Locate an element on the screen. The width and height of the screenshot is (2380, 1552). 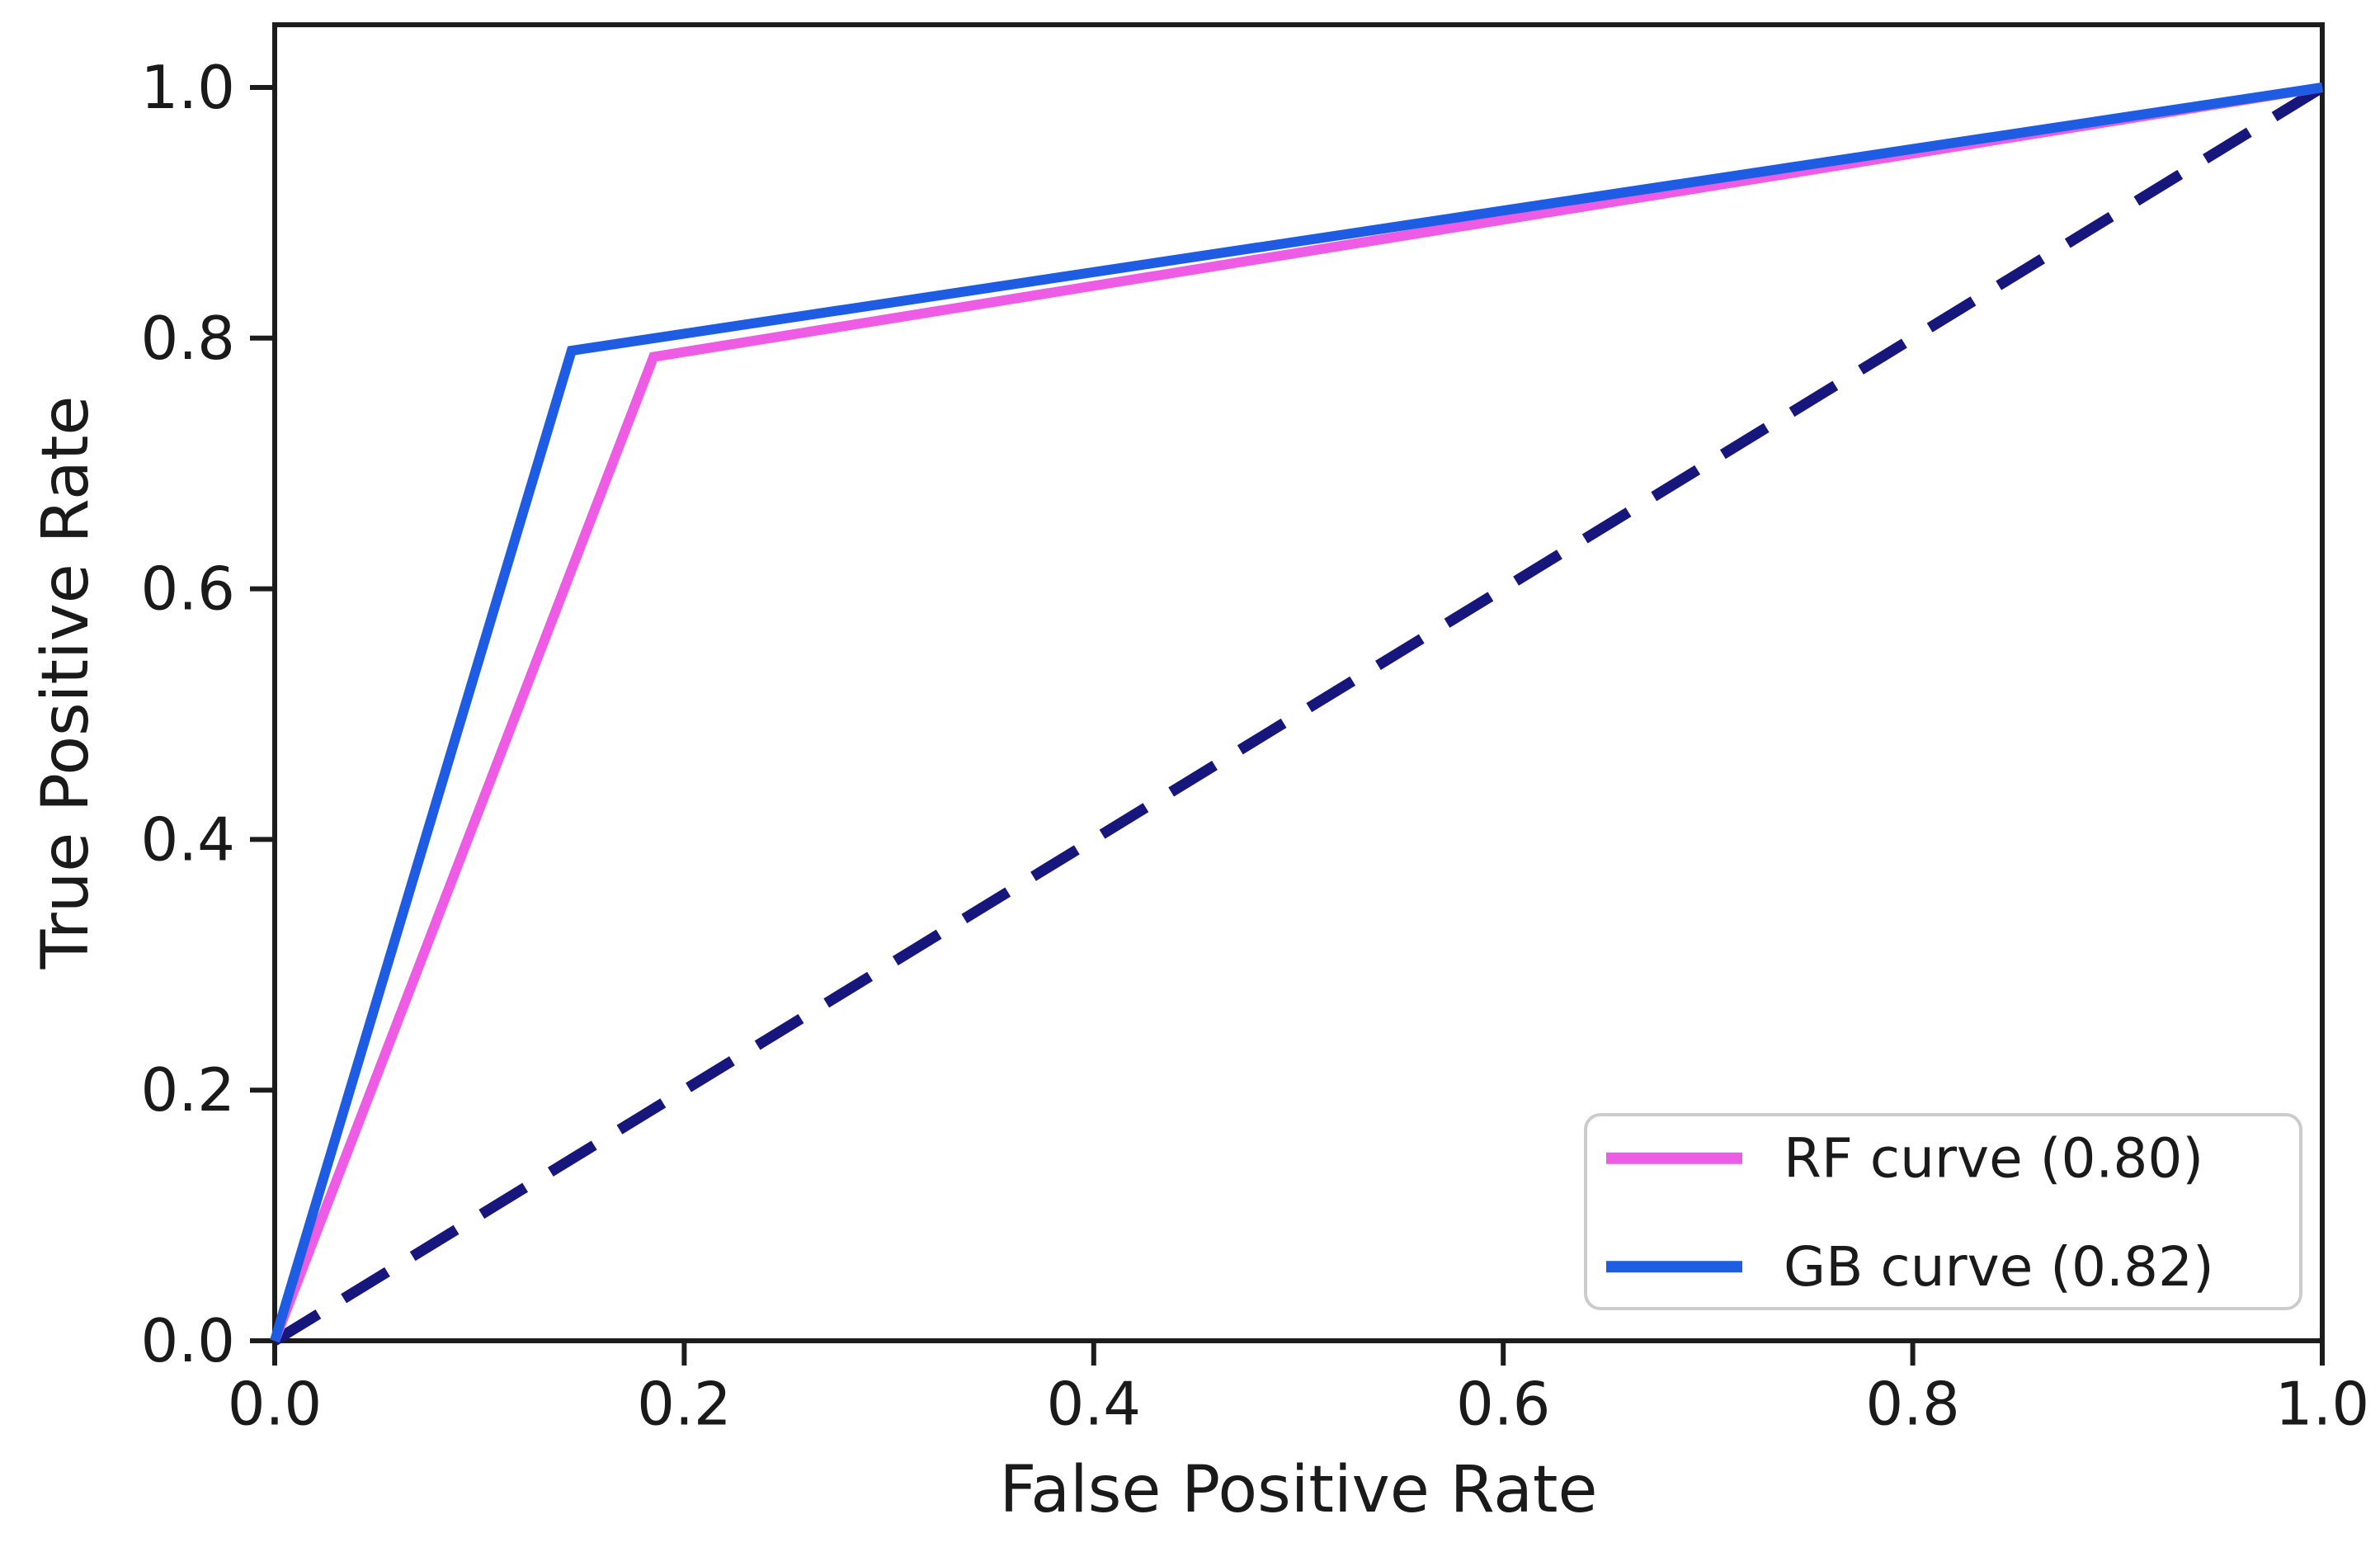
y-tick-label: 0.0 is located at coordinates (187, 1340).